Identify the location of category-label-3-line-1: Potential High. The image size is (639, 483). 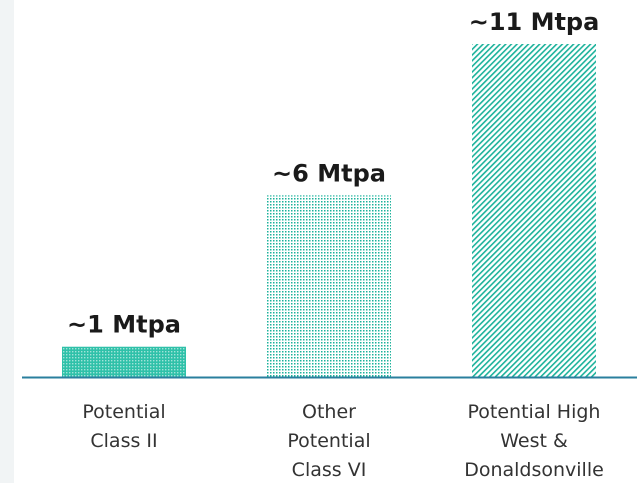
(534, 412).